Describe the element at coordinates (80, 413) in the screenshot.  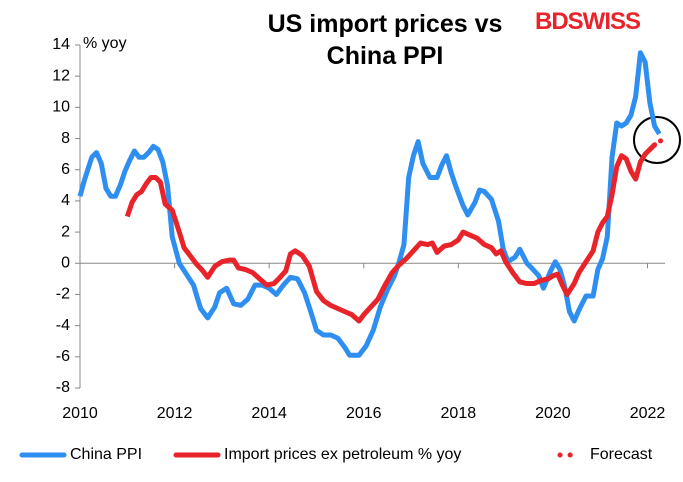
I see `x-tick-label: 2010` at that location.